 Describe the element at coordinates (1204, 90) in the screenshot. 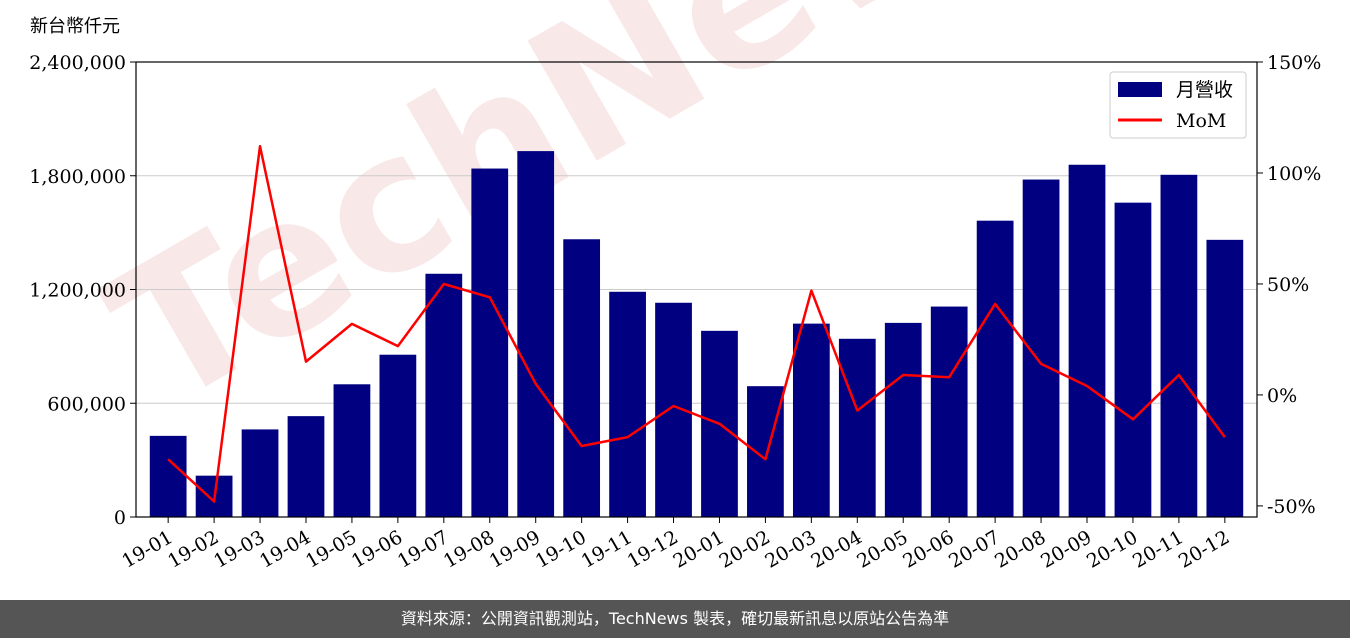

I see `legend-label-revenue: 月營收` at that location.